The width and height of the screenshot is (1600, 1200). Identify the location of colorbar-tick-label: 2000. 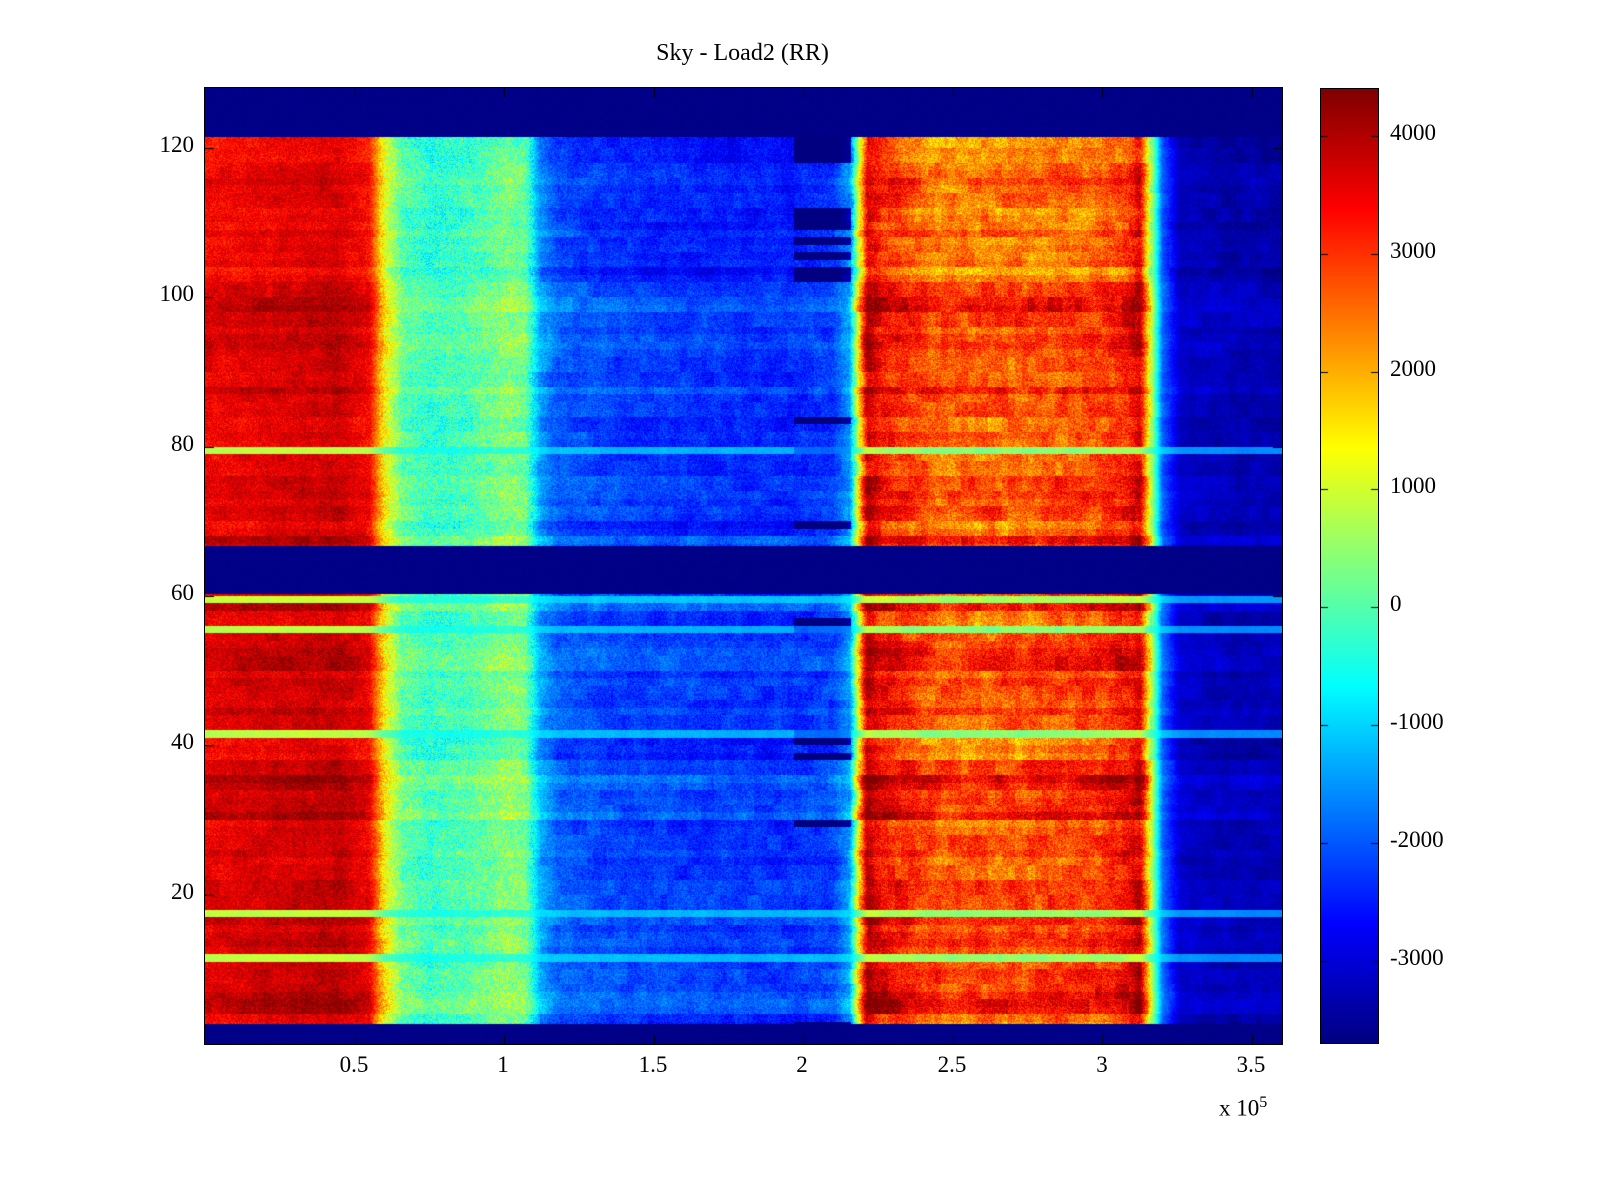
(1413, 368).